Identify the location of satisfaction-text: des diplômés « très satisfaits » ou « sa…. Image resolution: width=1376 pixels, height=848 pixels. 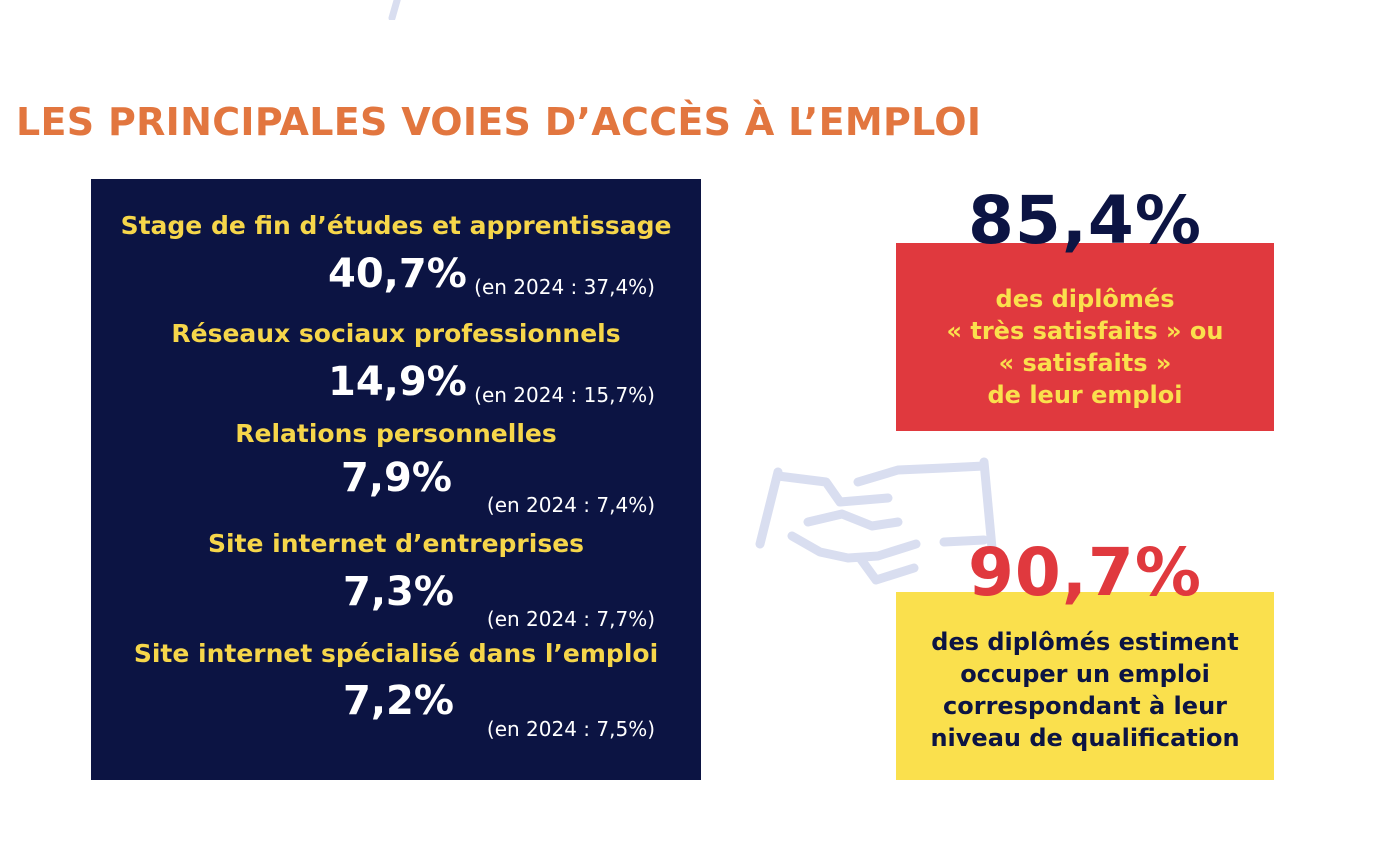
(1085, 347).